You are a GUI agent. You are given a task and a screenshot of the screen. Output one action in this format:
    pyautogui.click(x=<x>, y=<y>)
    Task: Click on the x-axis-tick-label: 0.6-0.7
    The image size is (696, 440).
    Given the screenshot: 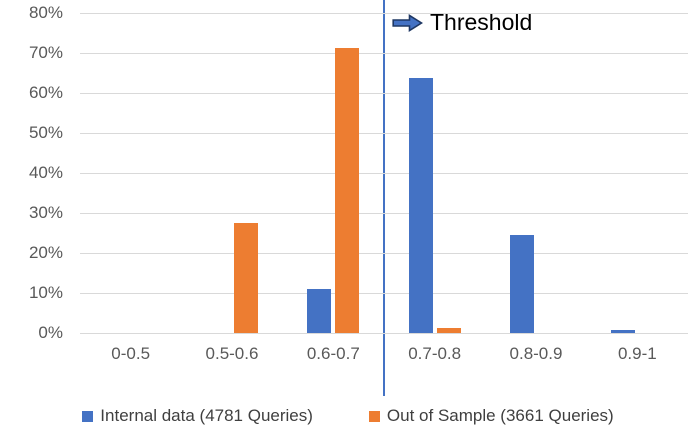 What is the action you would take?
    pyautogui.click(x=333, y=353)
    